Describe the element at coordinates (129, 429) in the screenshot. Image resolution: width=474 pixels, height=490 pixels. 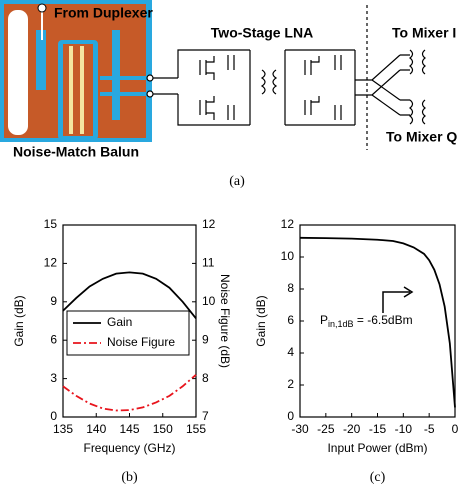
I see `x-tick-label: 145` at that location.